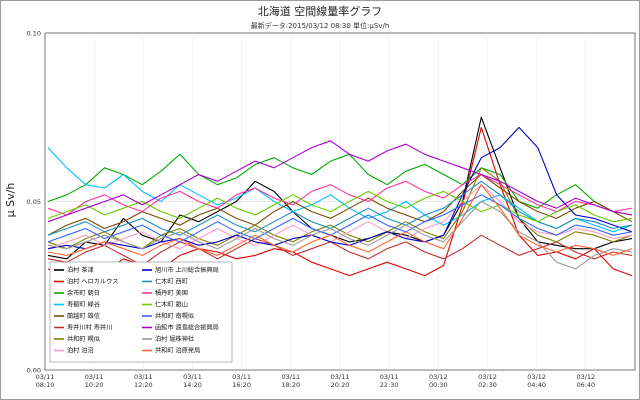 The height and width of the screenshot is (400, 640). I want to click on legend-entry: 泊村 泊沼, so click(80, 351).